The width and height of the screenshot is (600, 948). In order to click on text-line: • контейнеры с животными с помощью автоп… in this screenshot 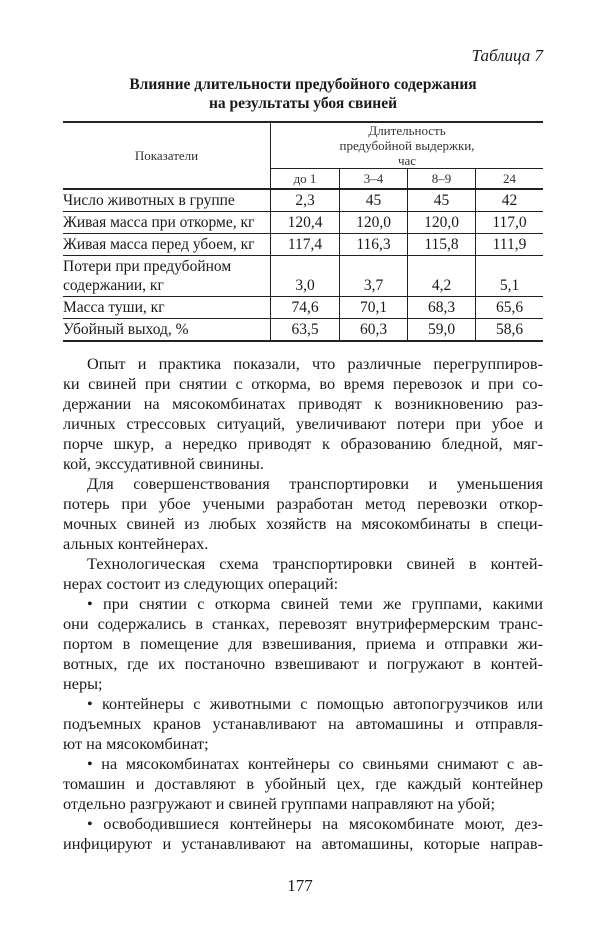, I will do `click(315, 703)`.